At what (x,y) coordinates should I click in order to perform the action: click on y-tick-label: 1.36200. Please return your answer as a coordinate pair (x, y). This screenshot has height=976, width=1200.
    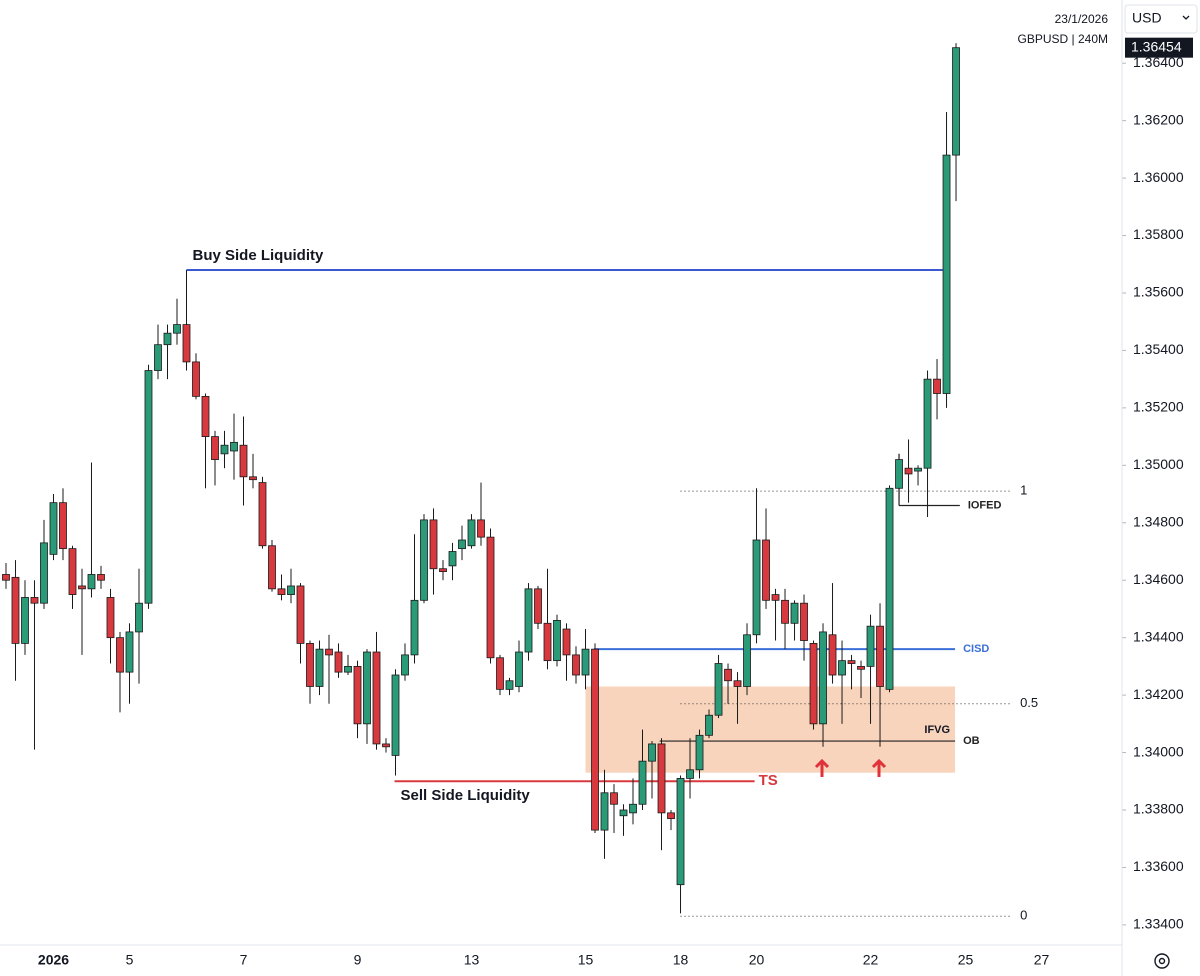
    Looking at the image, I should click on (1158, 119).